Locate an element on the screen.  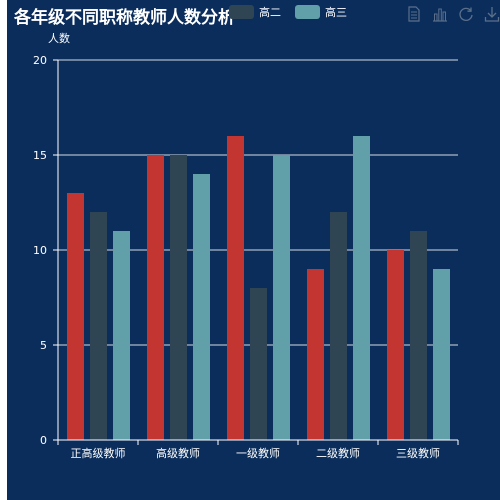
legend-item-grade-3: 高三 is located at coordinates (321, 12).